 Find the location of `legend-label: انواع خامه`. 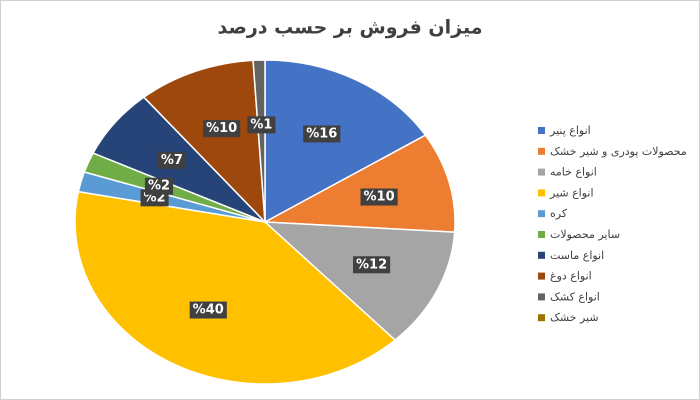

legend-label: انواع خامه is located at coordinates (573, 172).